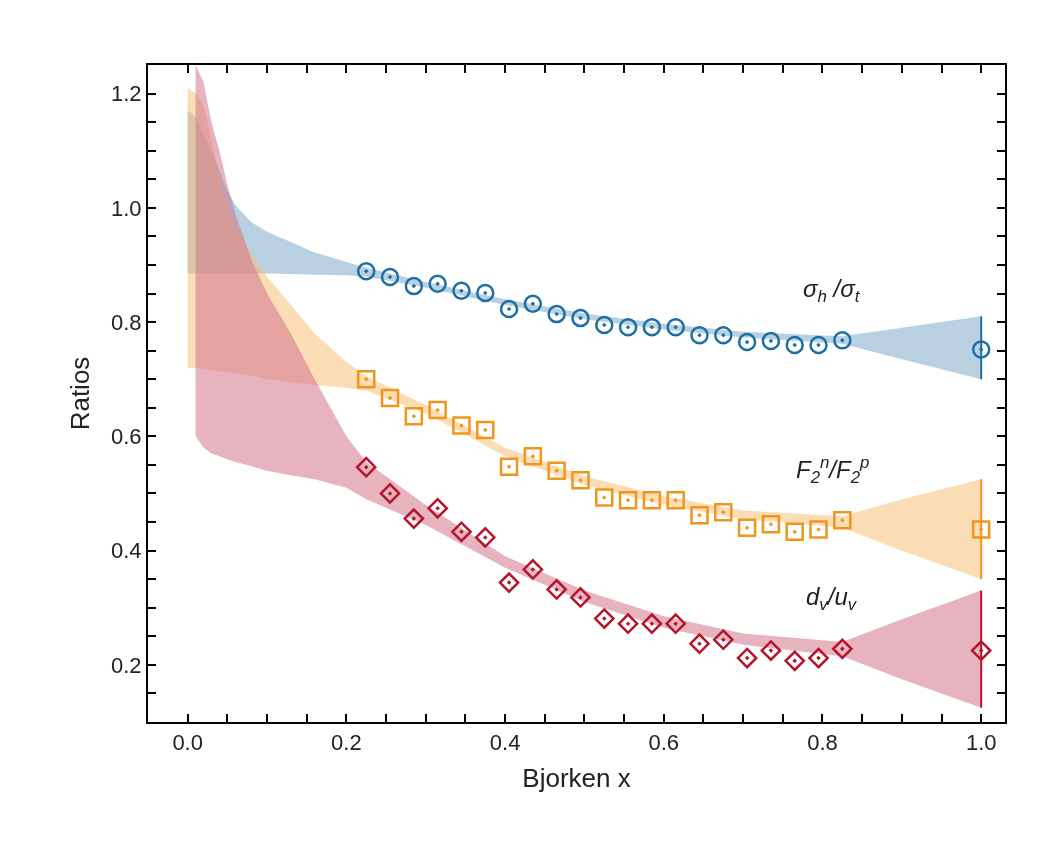 Image resolution: width=1051 pixels, height=843 pixels. I want to click on series-label: σ$_{h}$ /σ$_{t}$, so click(832, 291).